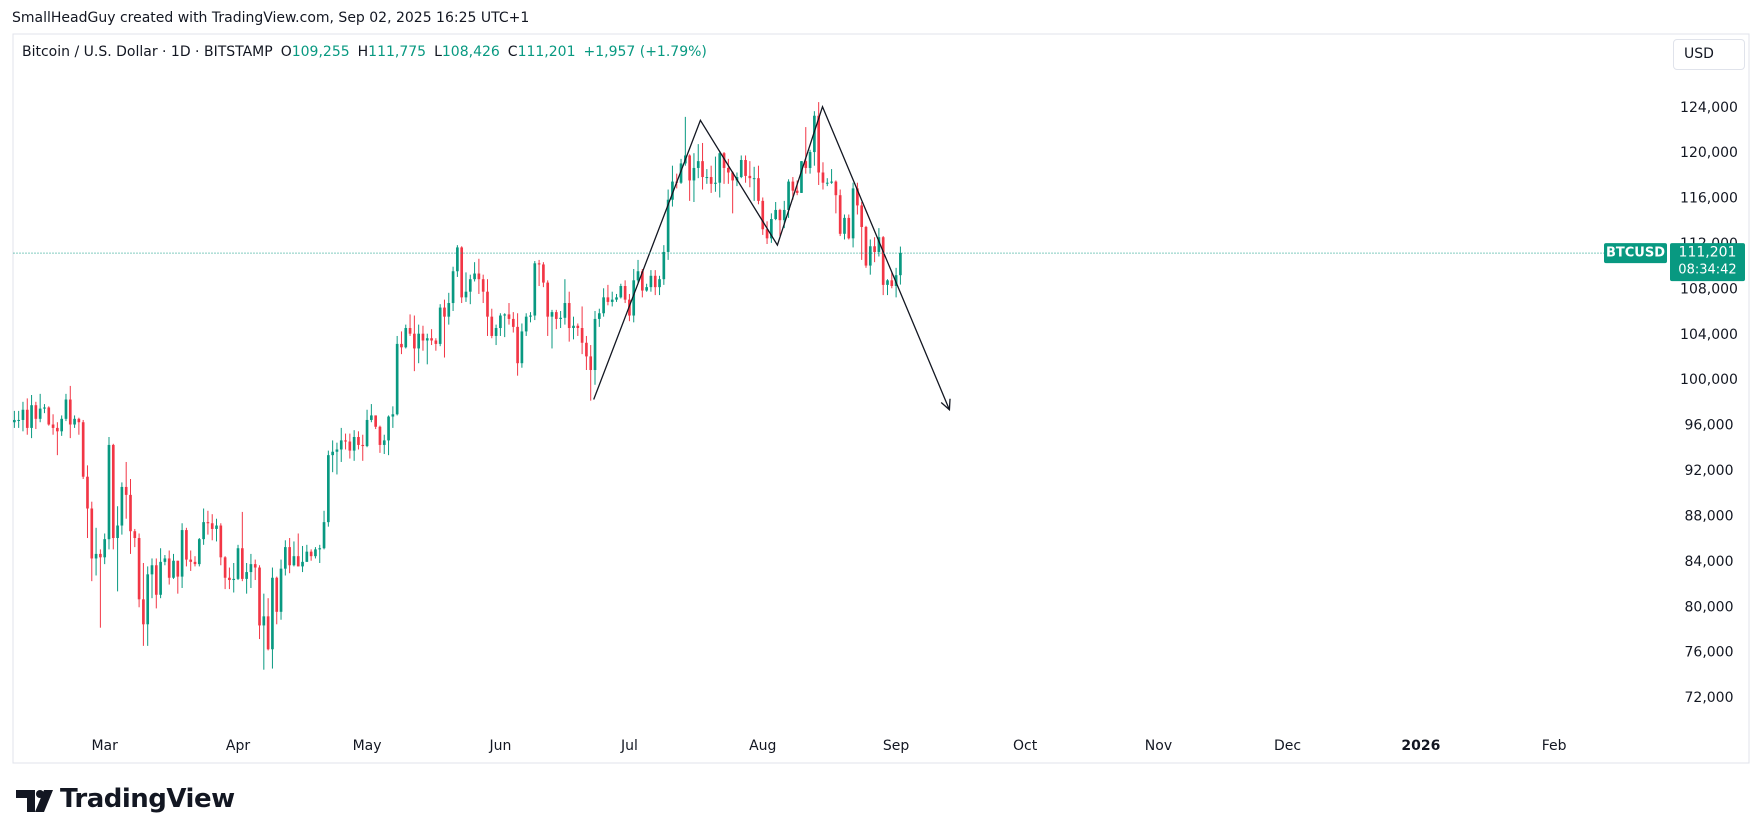 Image resolution: width=1763 pixels, height=839 pixels. I want to click on x-tick-label: Jun, so click(499, 746).